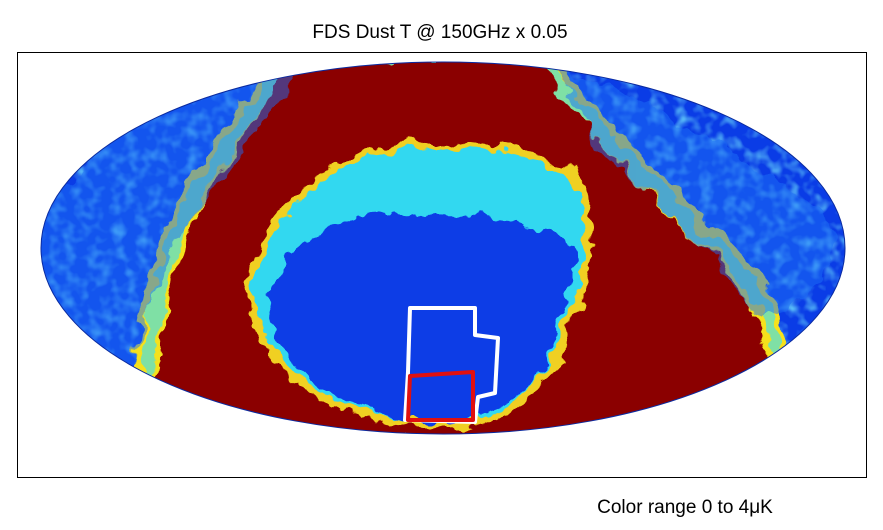 The image size is (883, 530). I want to click on survey-outline, so click(451, 365).